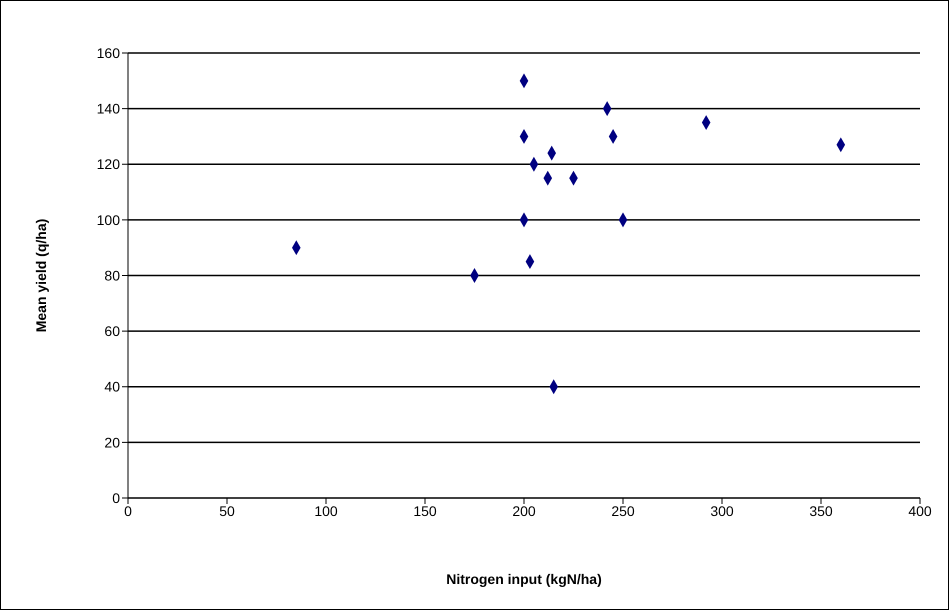 Image resolution: width=949 pixels, height=610 pixels. What do you see at coordinates (326, 510) in the screenshot?
I see `x-tick-label: 100` at bounding box center [326, 510].